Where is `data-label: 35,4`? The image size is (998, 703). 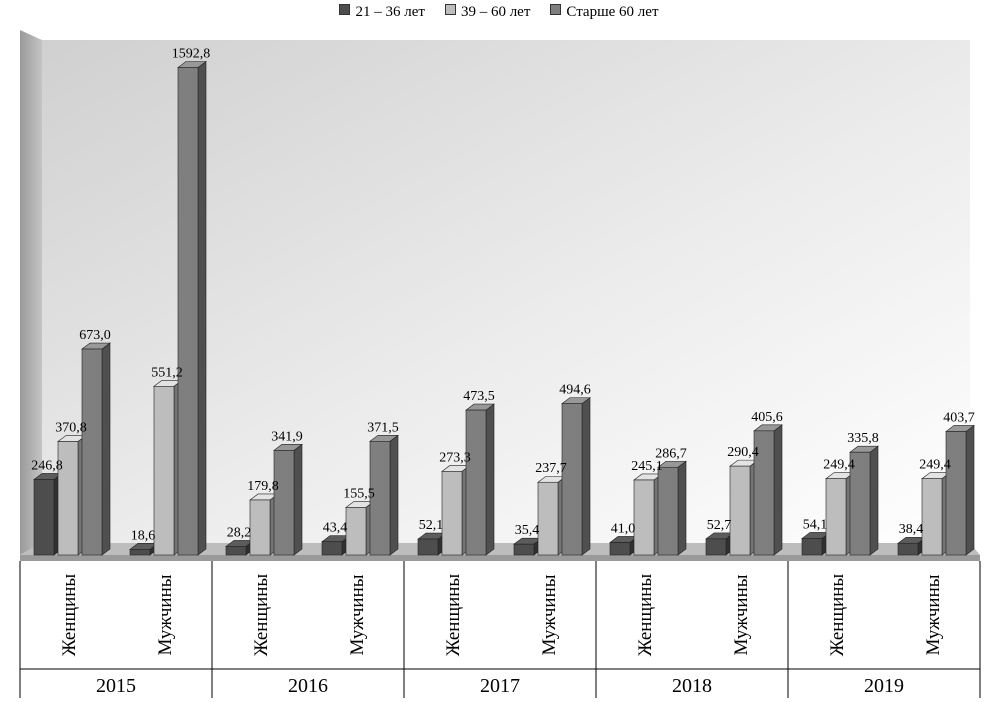 data-label: 35,4 is located at coordinates (527, 530).